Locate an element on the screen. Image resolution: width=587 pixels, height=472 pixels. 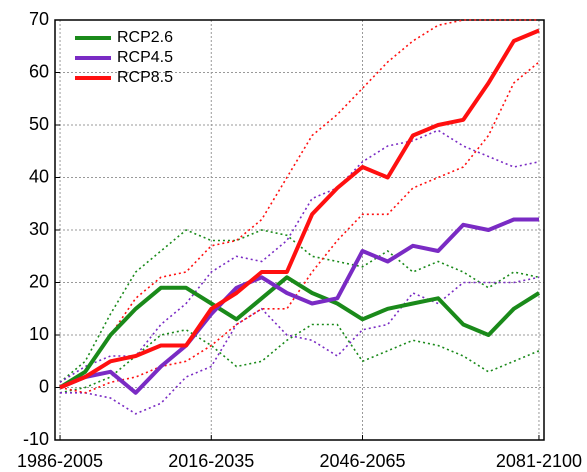
legend: RCP2.6 RCP4.5 RCP8.5 is located at coordinates (124, 57).